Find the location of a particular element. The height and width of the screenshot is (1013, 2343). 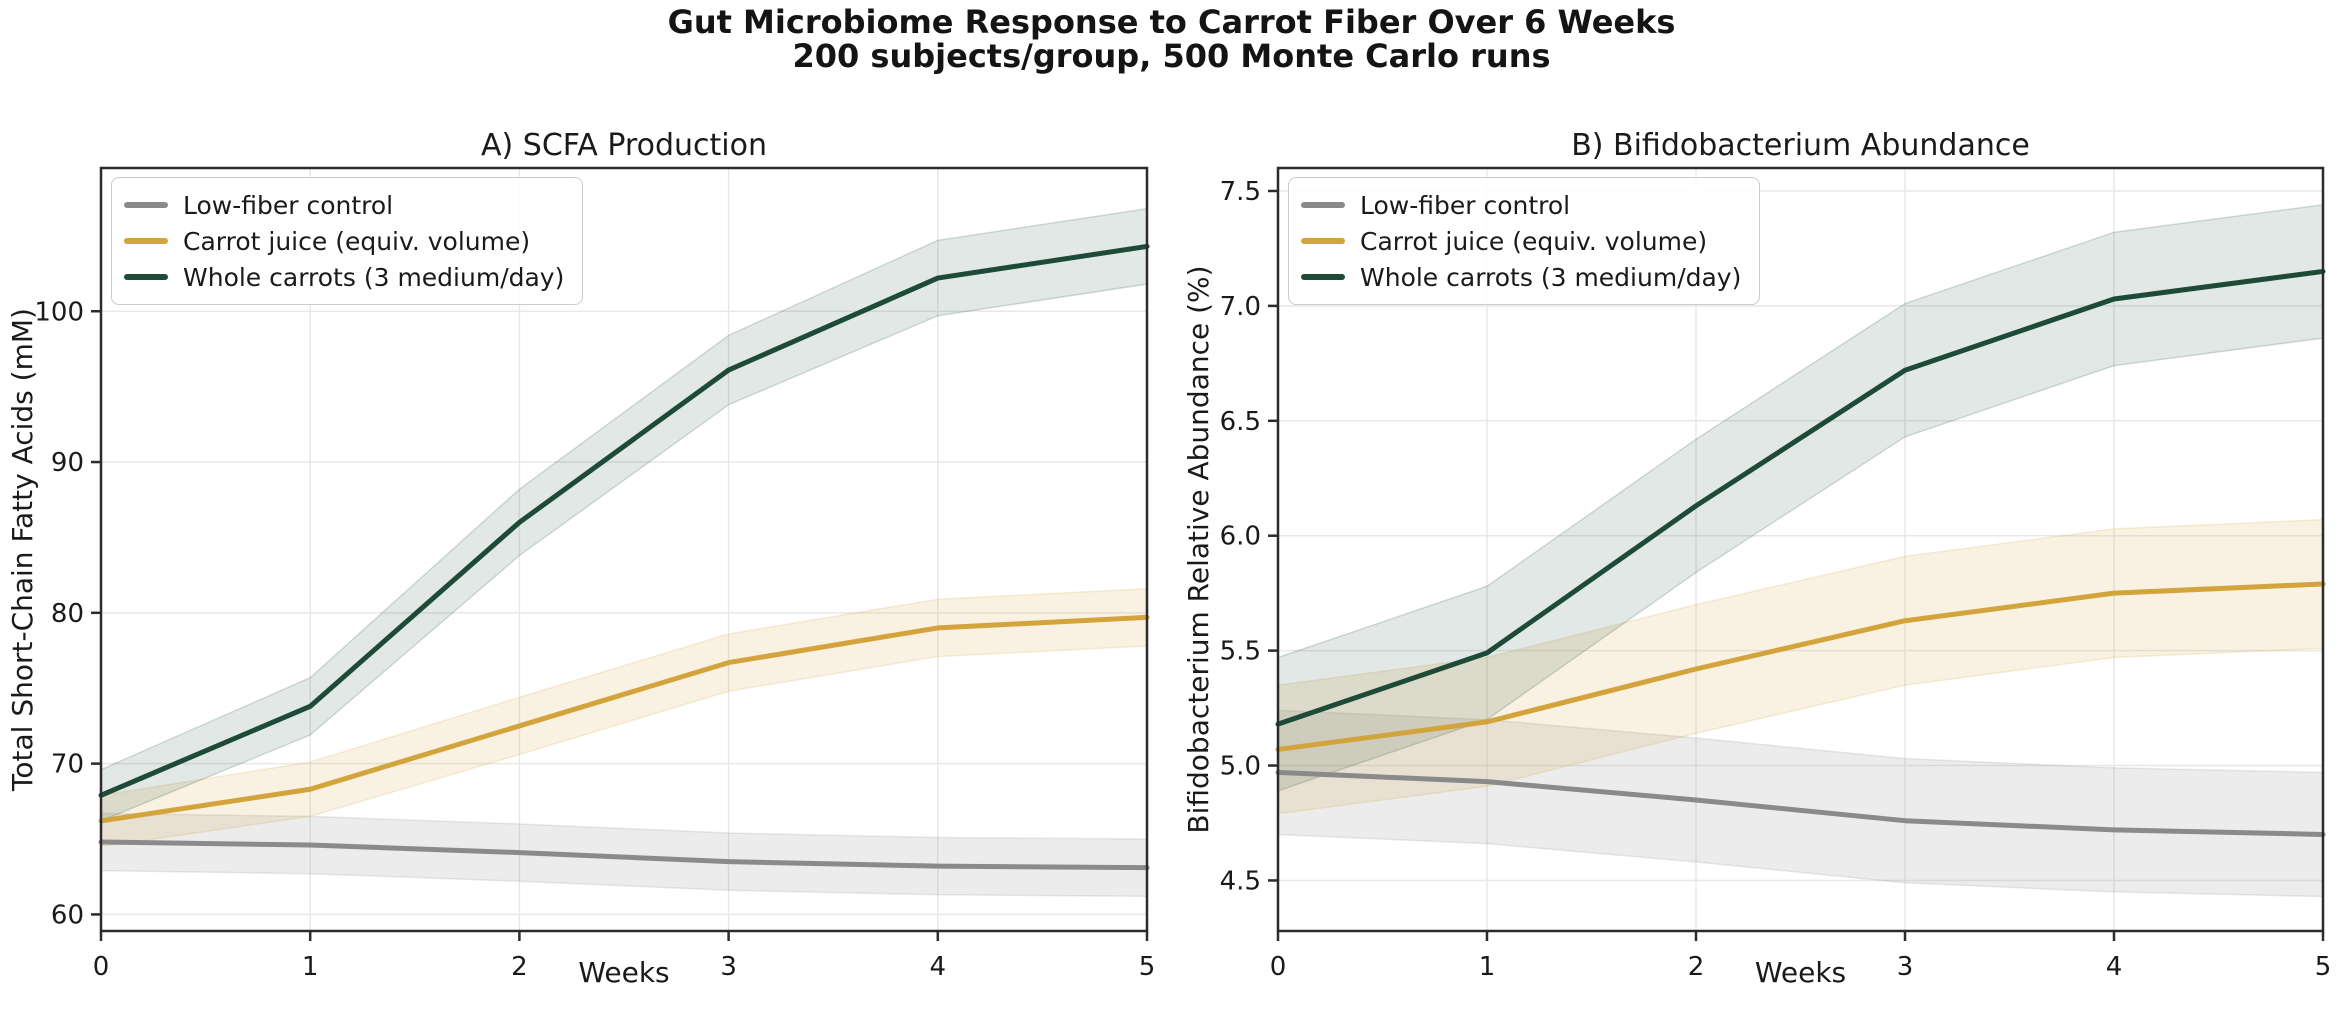

y-tick-label: 90 is located at coordinates (67, 463).